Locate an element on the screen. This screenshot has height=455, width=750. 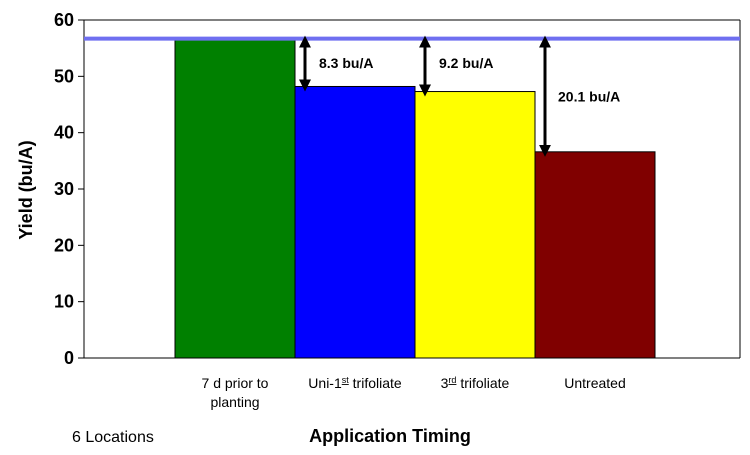
y-tick-label: 30 is located at coordinates (64, 189).